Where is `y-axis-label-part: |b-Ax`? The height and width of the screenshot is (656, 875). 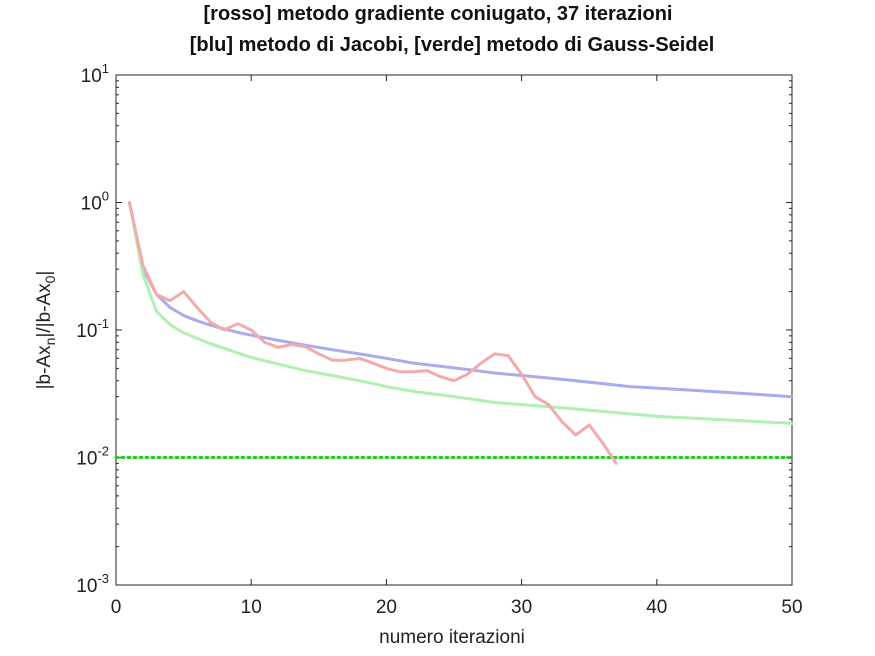 y-axis-label-part: |b-Ax is located at coordinates (44, 367).